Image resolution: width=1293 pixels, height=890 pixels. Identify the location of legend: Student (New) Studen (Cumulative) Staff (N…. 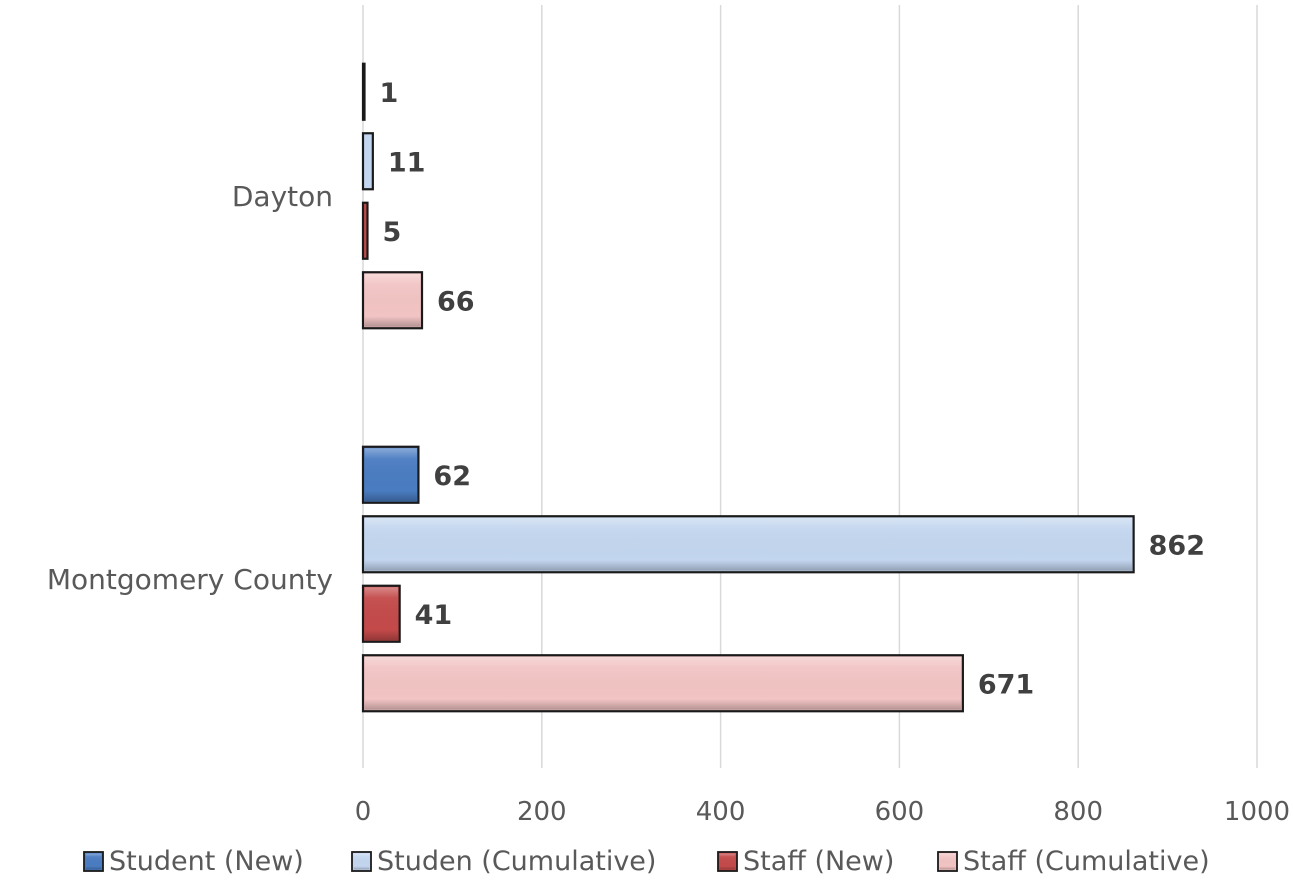
(646, 861).